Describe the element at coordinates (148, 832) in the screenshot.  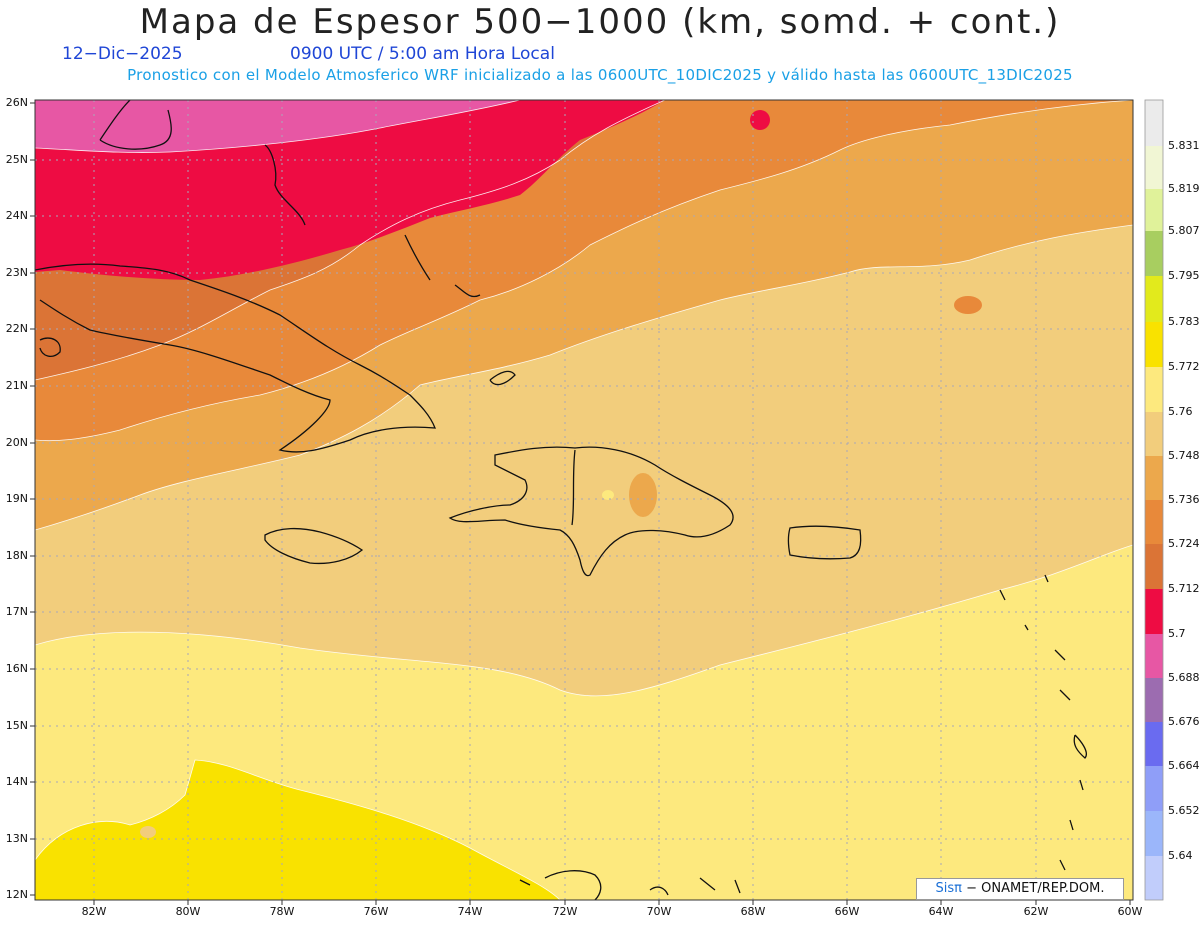
I see `blob-5748-south` at that location.